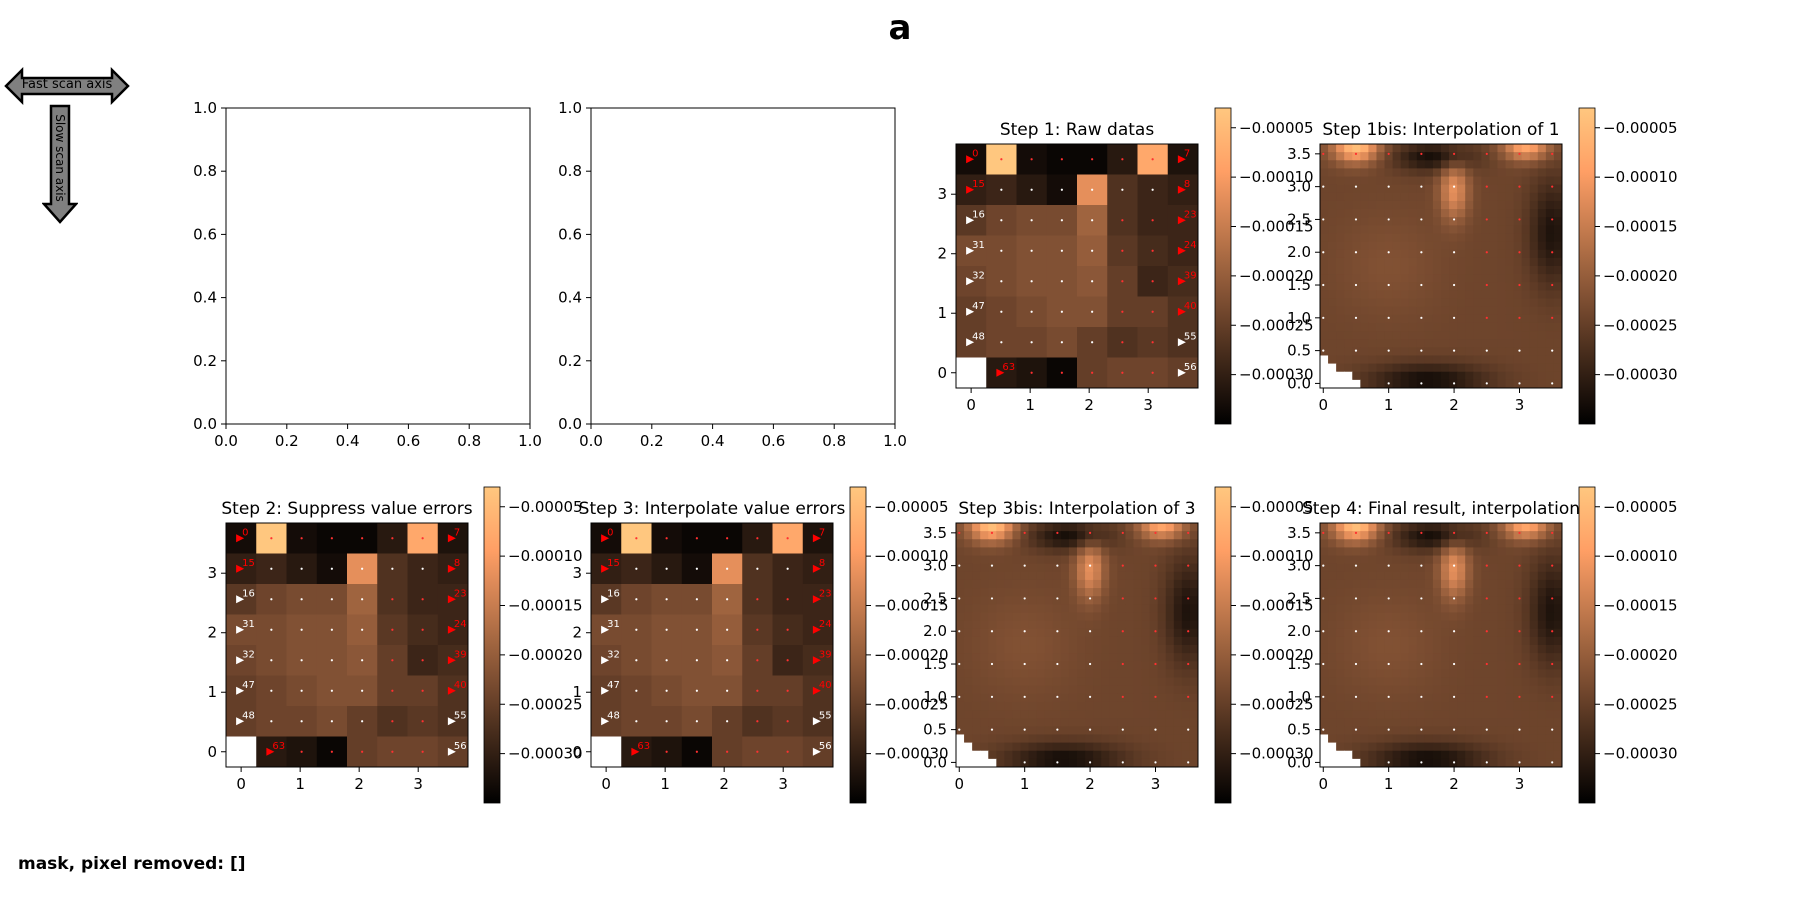 The height and width of the screenshot is (900, 1800). Describe the element at coordinates (613, 715) in the screenshot. I see `scan-marker-label: 48` at that location.